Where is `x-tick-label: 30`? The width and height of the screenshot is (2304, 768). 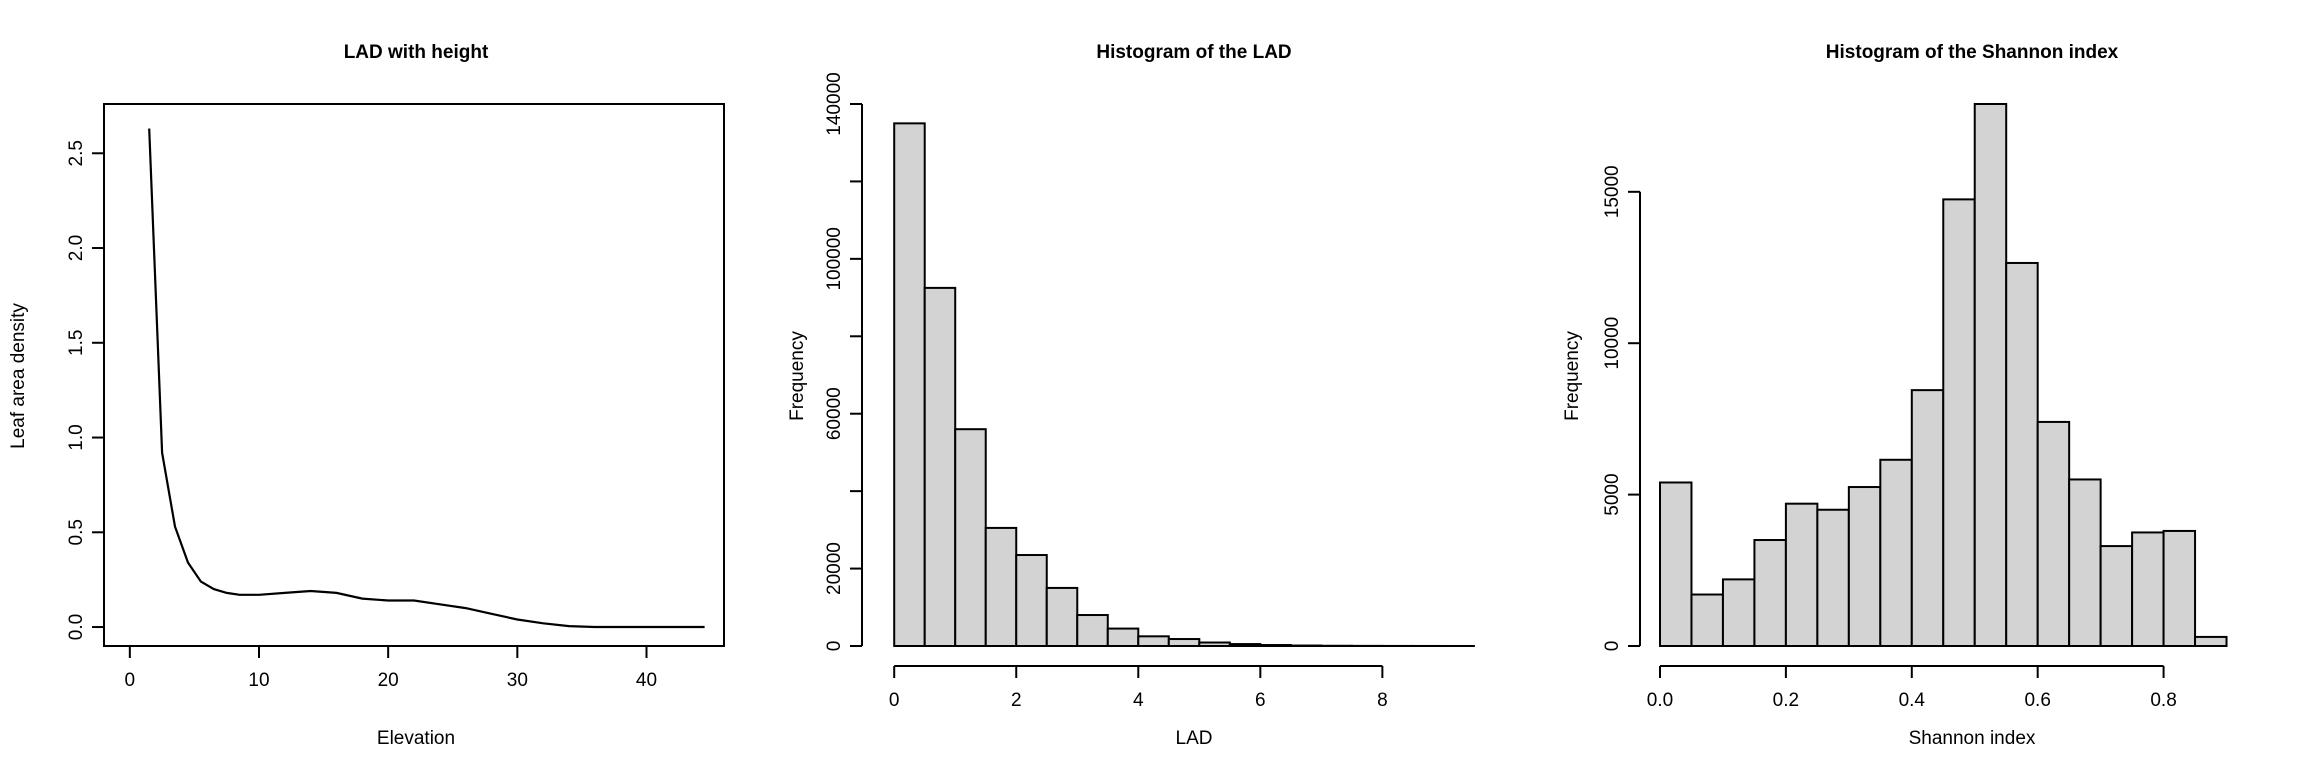
x-tick-label: 30 is located at coordinates (517, 680).